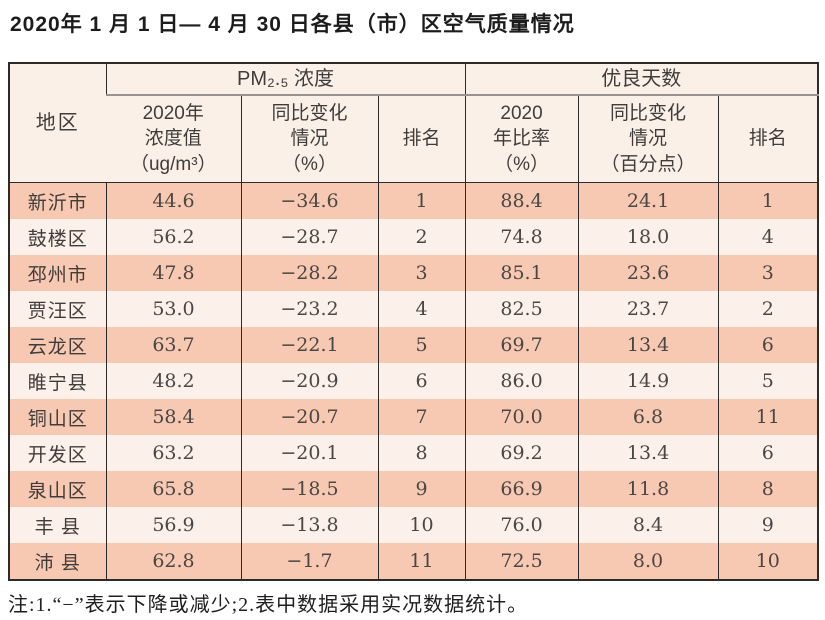  I want to click on cell-pm-rank: 2, so click(421, 237).